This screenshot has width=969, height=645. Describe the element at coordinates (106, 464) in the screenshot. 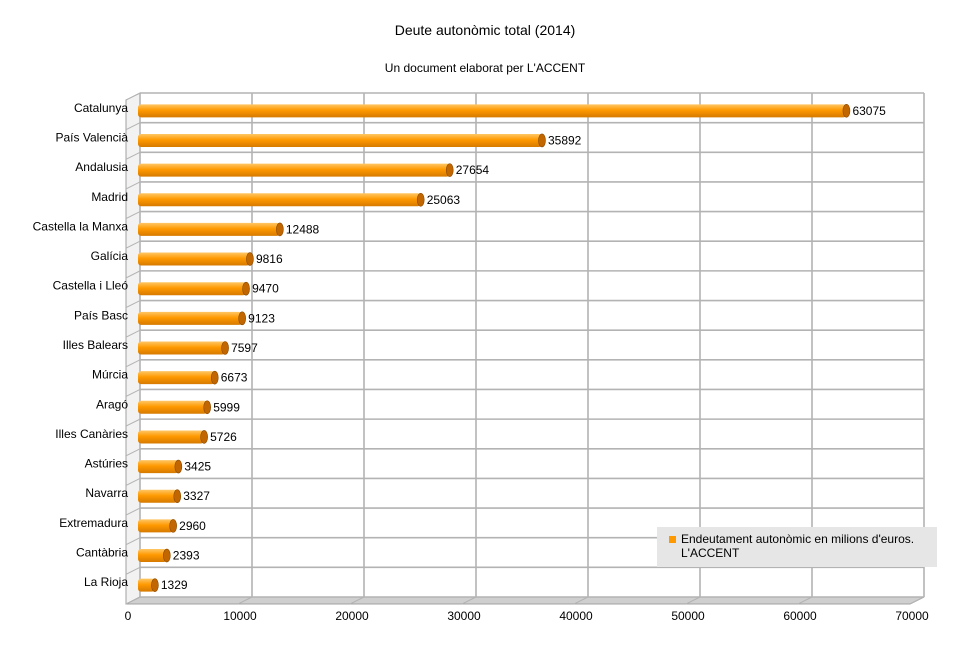

I see `category-label: Astúries` at that location.